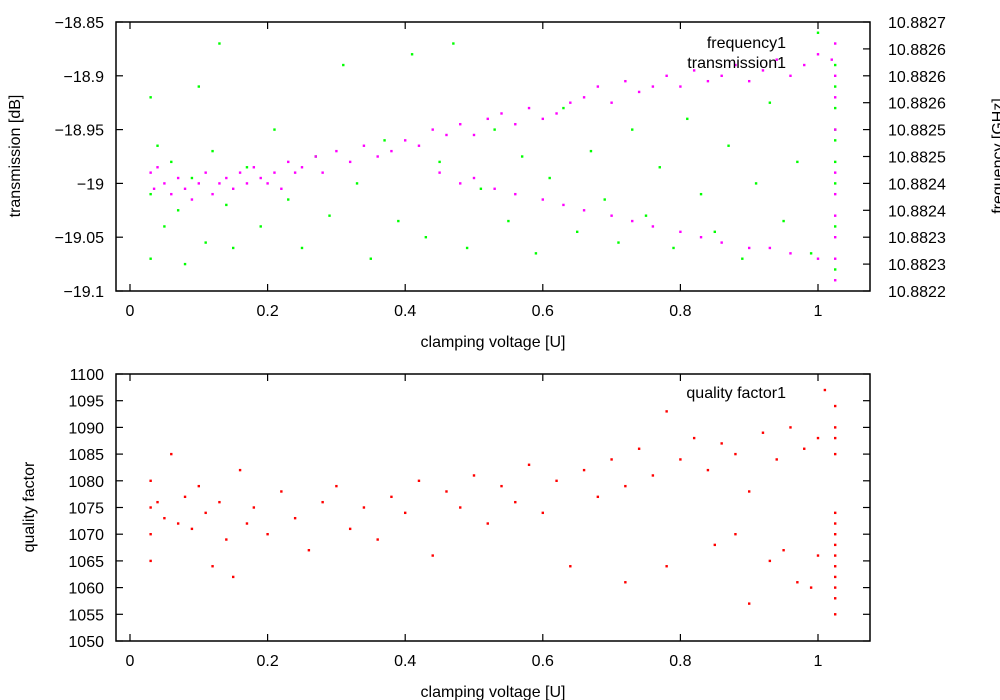 Image resolution: width=1000 pixels, height=700 pixels. I want to click on y2-tick-label: 10.8824, so click(917, 184).